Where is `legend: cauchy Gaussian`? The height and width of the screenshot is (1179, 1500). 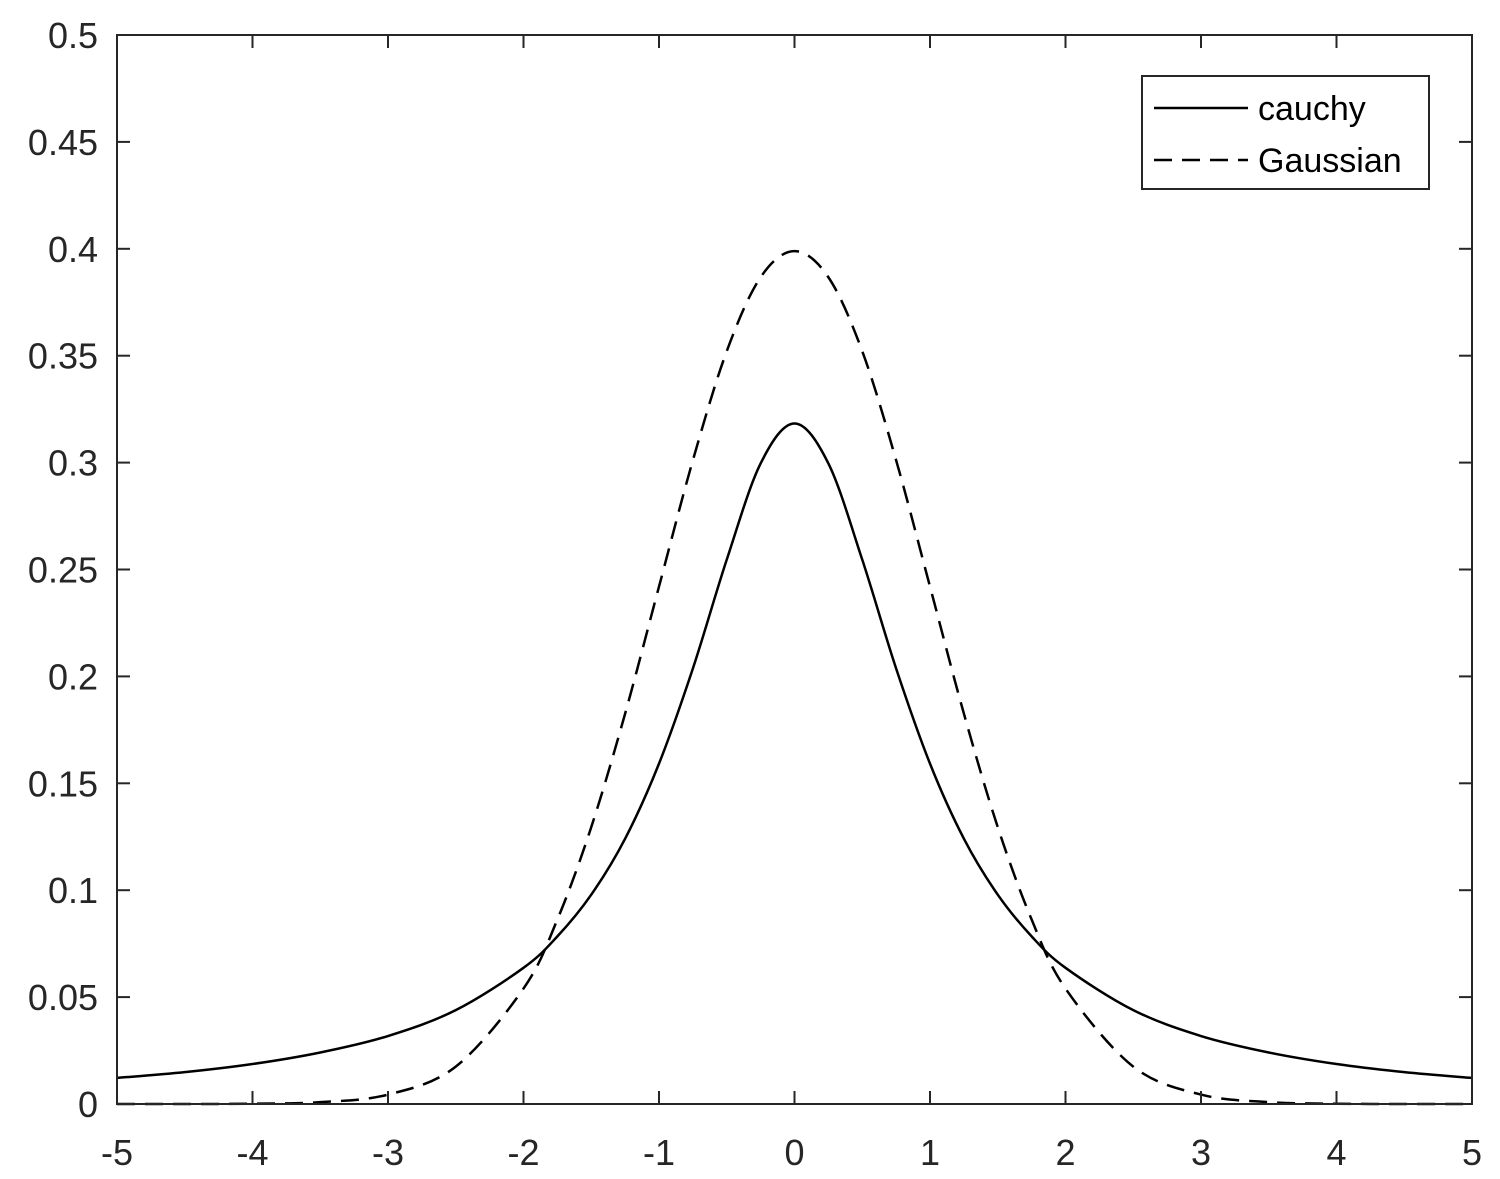 legend: cauchy Gaussian is located at coordinates (1285, 132).